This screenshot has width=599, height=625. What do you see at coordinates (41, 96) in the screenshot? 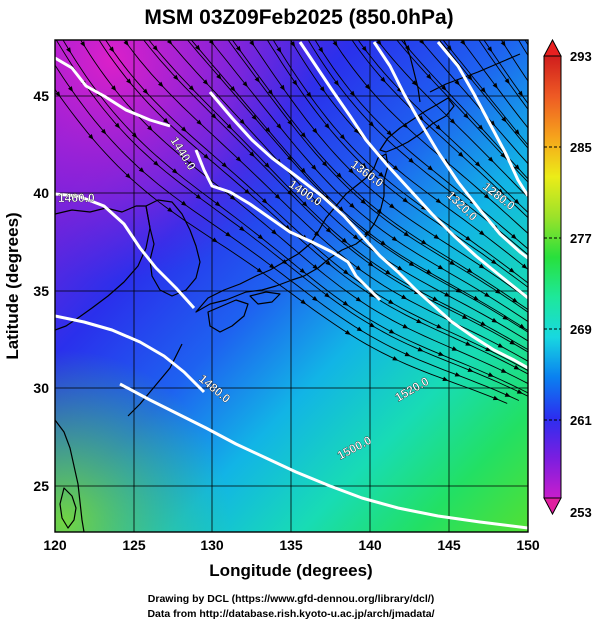
I see `y-tick-label: 45` at bounding box center [41, 96].